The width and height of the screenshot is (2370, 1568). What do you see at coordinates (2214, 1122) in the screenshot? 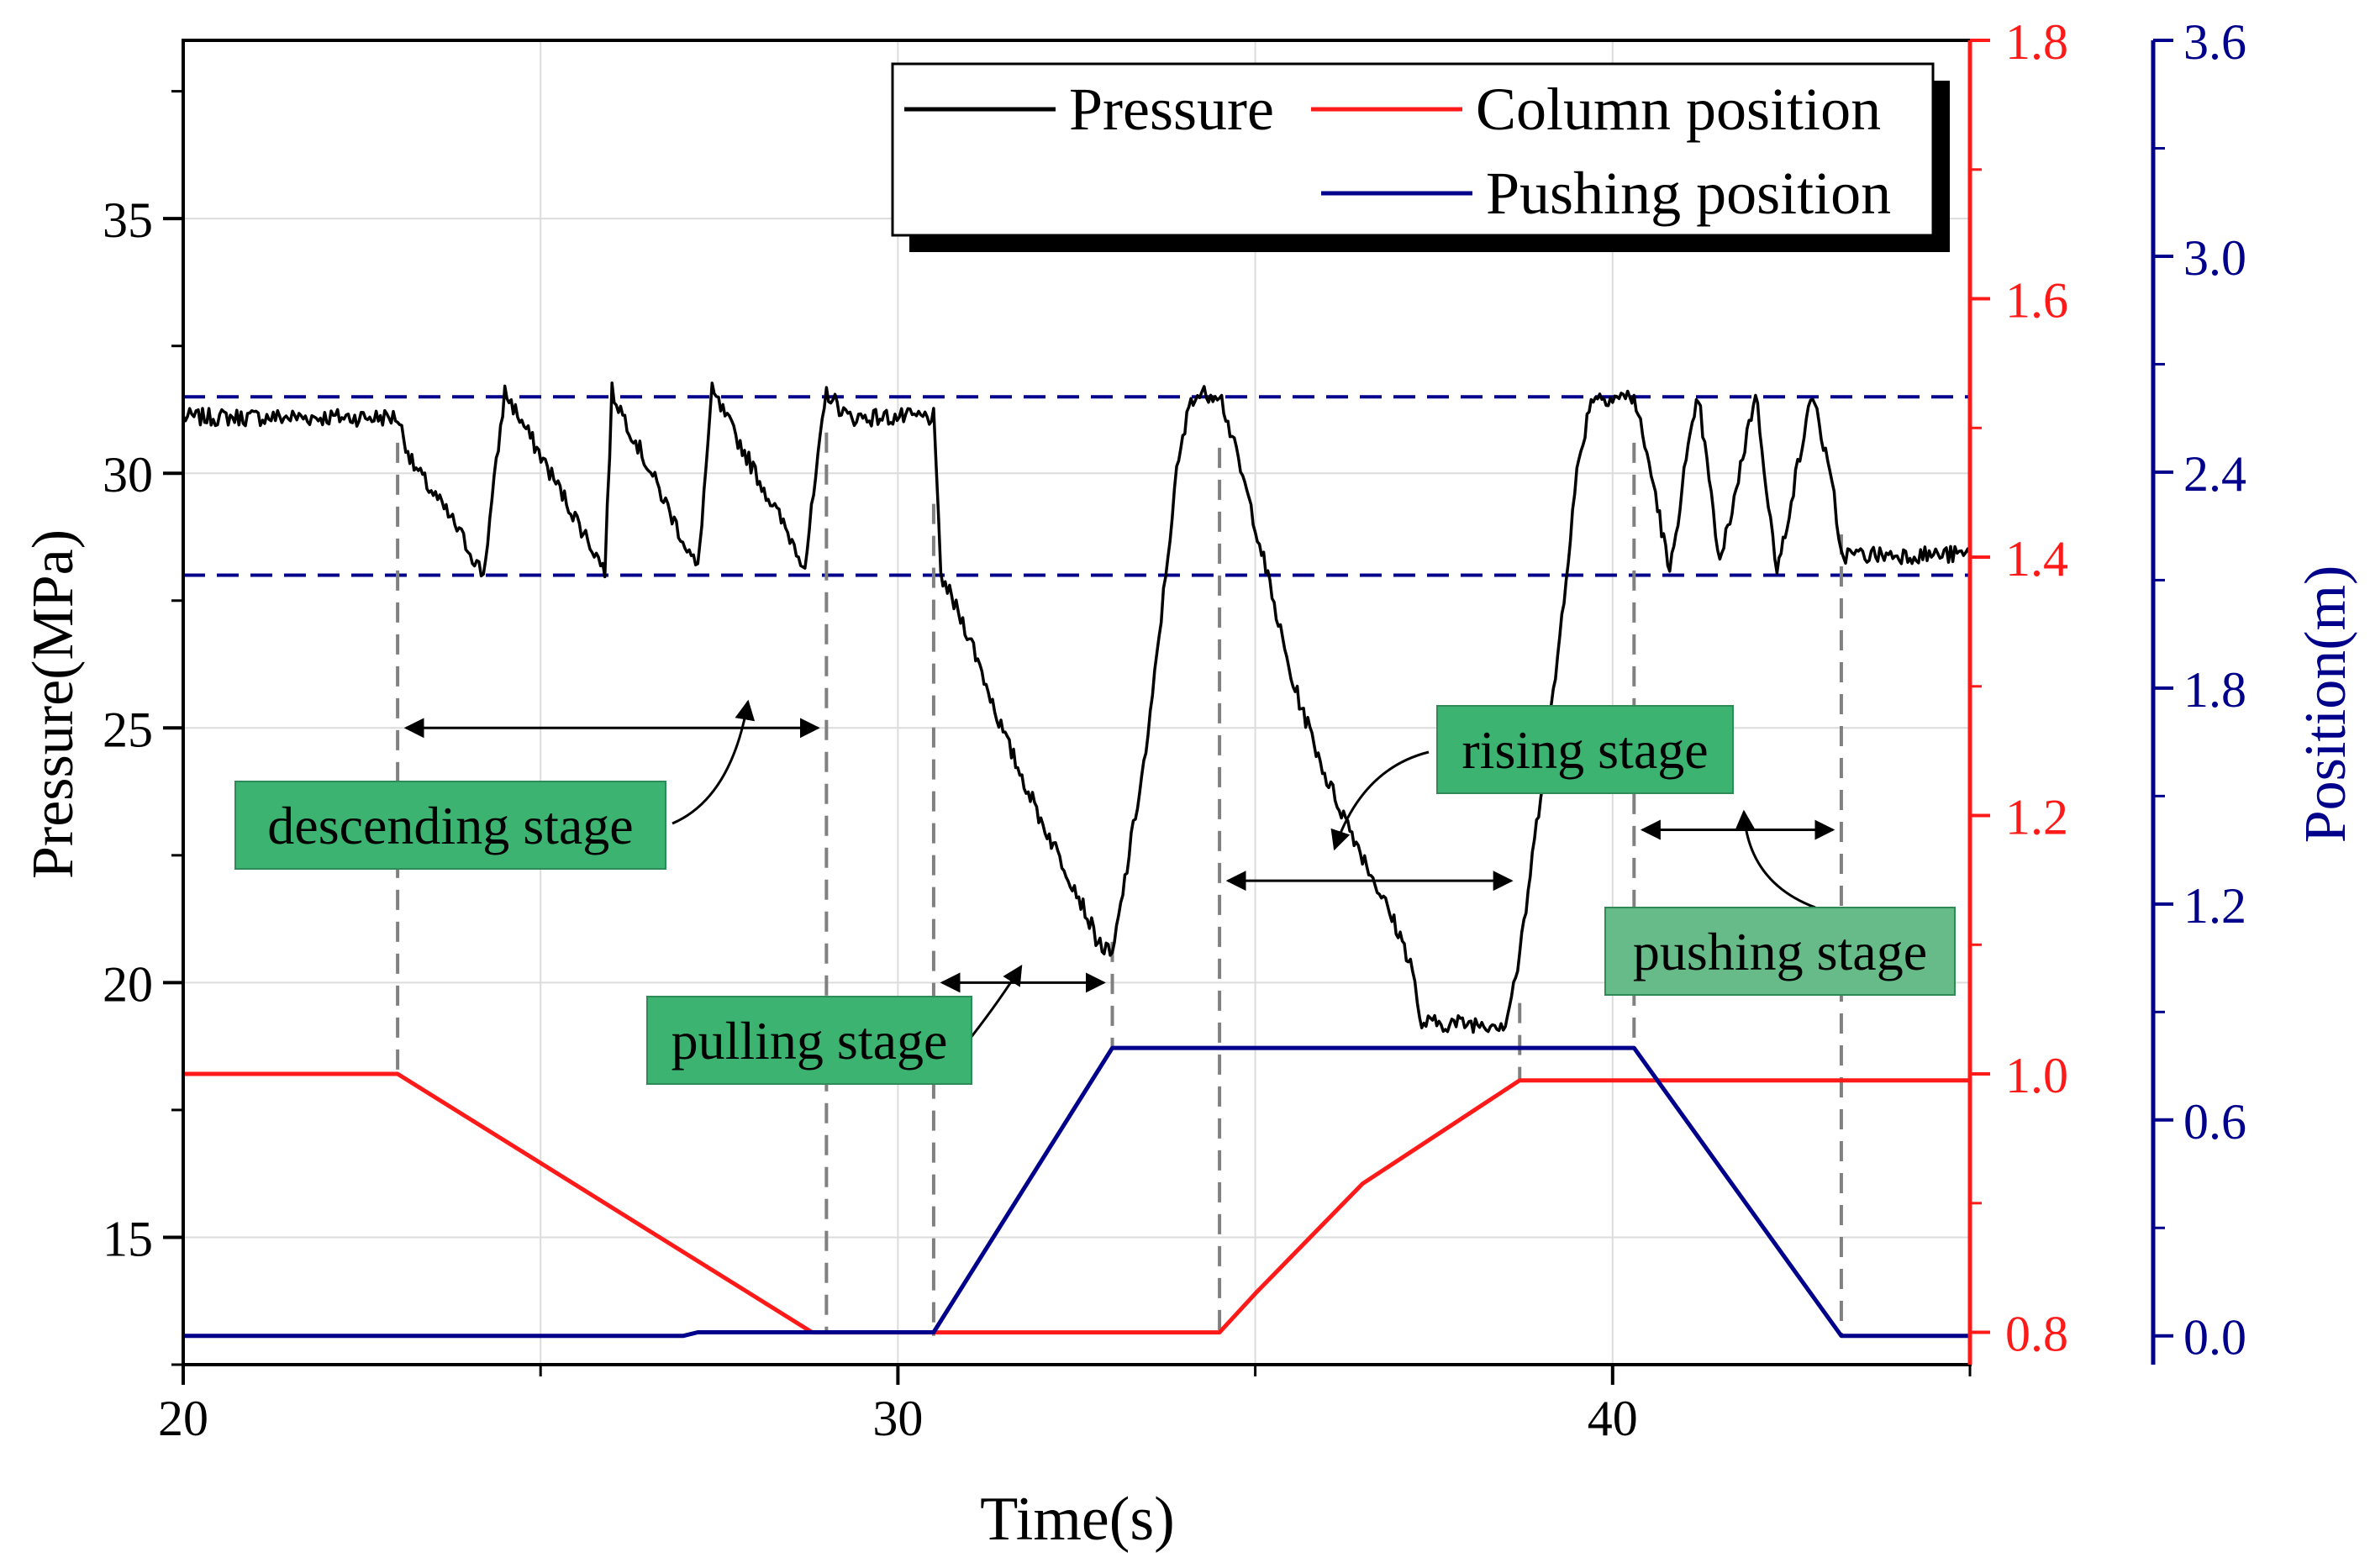
I see `y-tick-label-right-blue: 0.6` at bounding box center [2214, 1122].